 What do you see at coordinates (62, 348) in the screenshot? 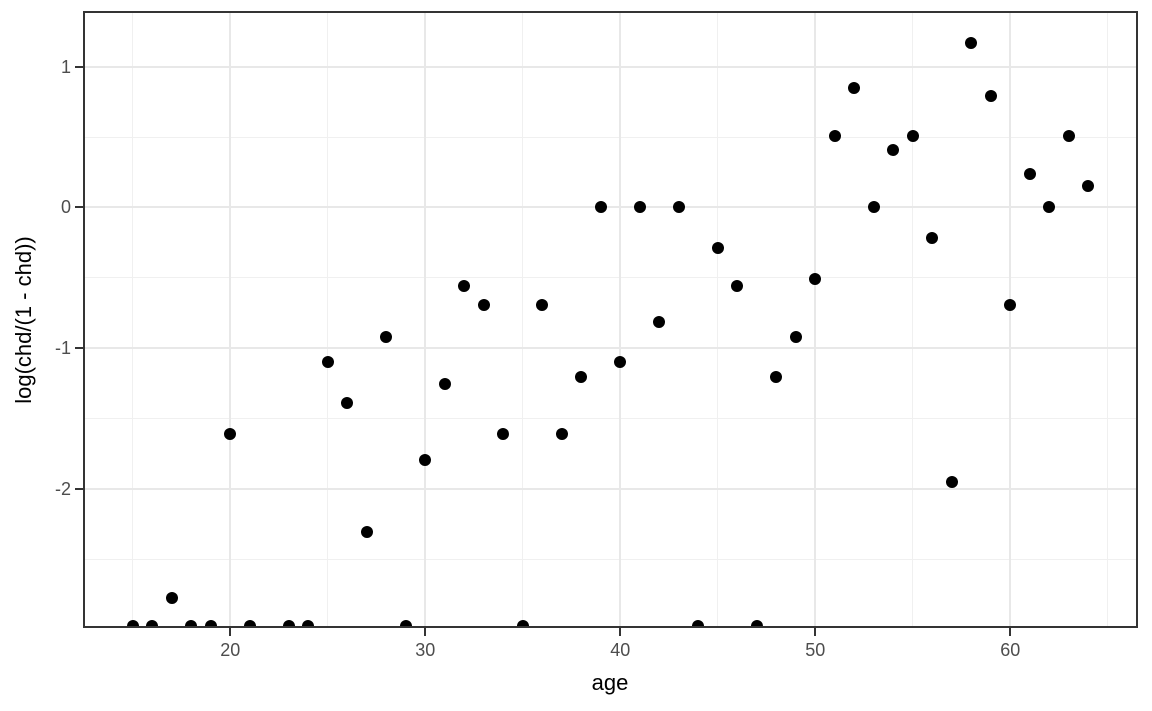
I see `y-tick-label: -1` at bounding box center [62, 348].